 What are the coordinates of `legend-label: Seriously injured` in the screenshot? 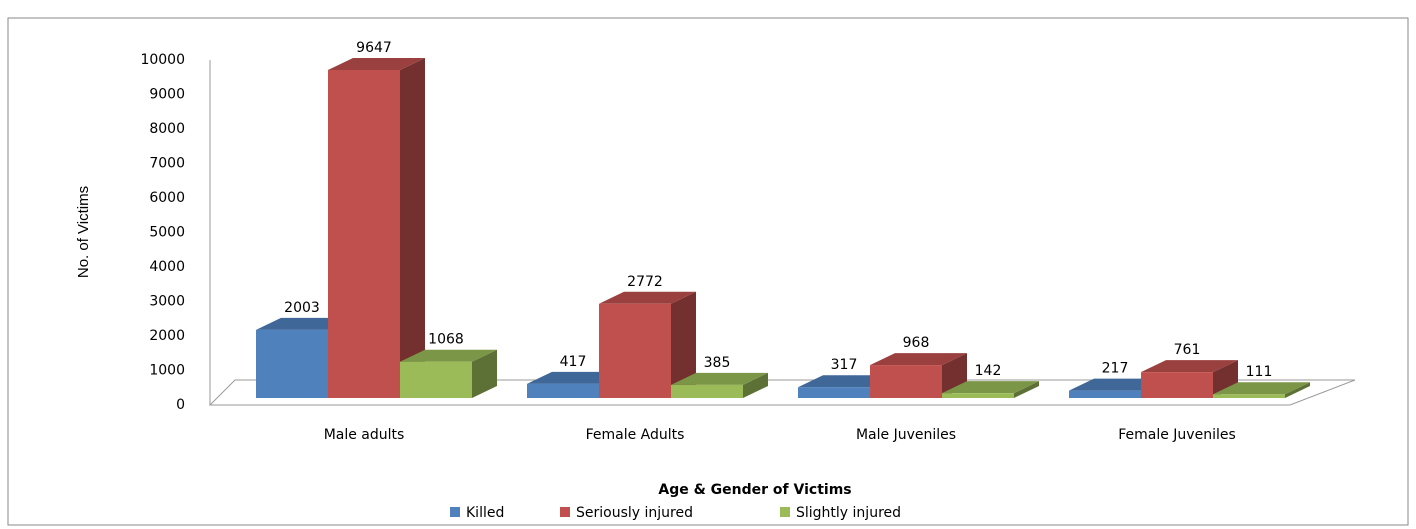 It's located at (634, 513).